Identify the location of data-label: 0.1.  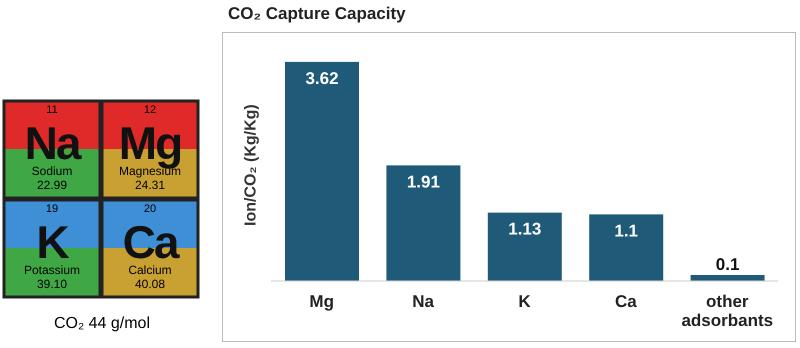
(728, 264).